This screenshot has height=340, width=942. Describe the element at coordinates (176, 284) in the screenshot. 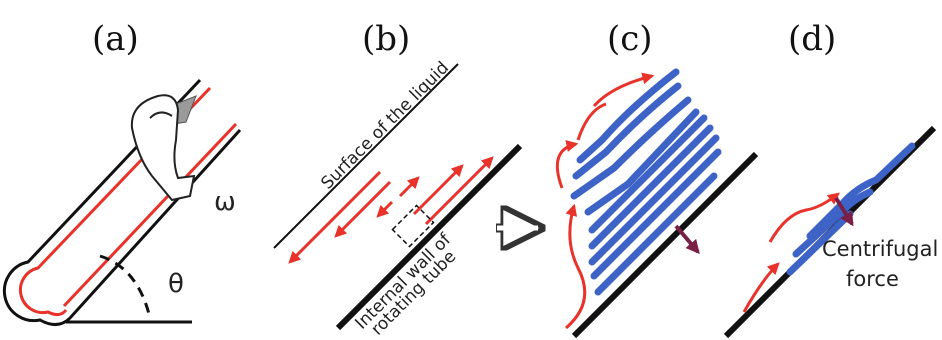

I see `theta-symbol: θ` at that location.